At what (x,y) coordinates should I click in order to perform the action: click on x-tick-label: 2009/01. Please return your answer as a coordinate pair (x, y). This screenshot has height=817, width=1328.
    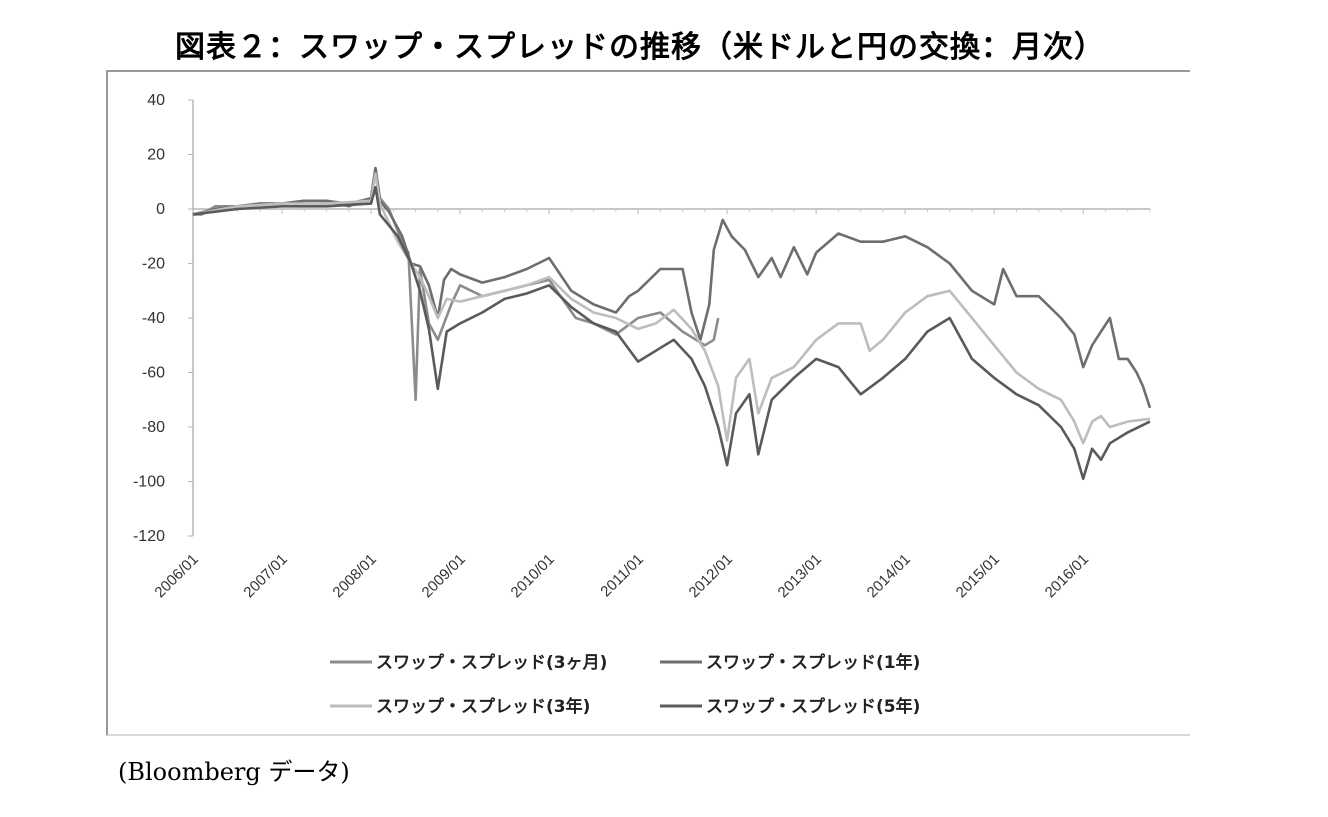
    Looking at the image, I should click on (444, 576).